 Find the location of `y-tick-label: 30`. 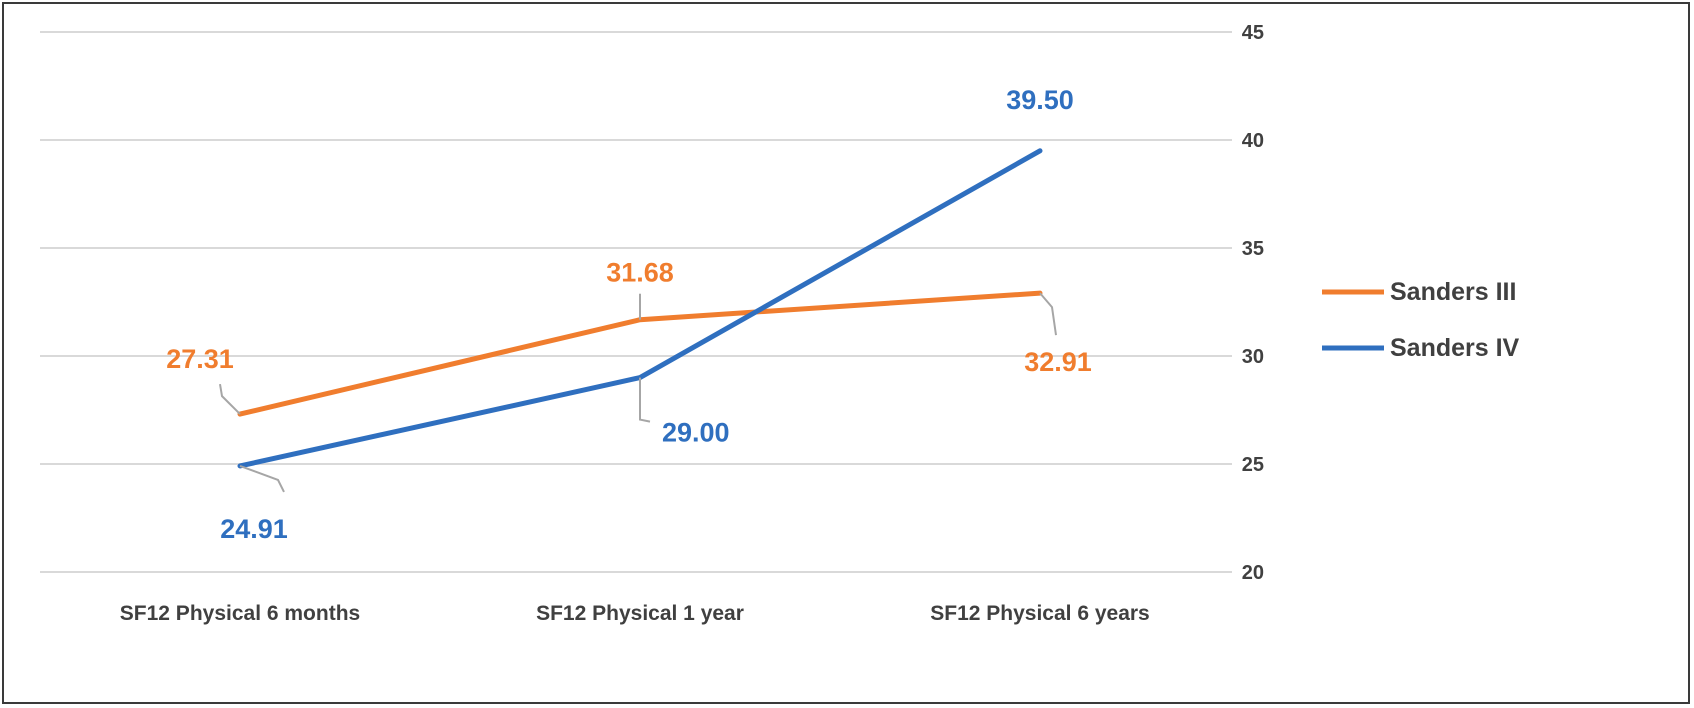

y-tick-label: 30 is located at coordinates (1253, 357).